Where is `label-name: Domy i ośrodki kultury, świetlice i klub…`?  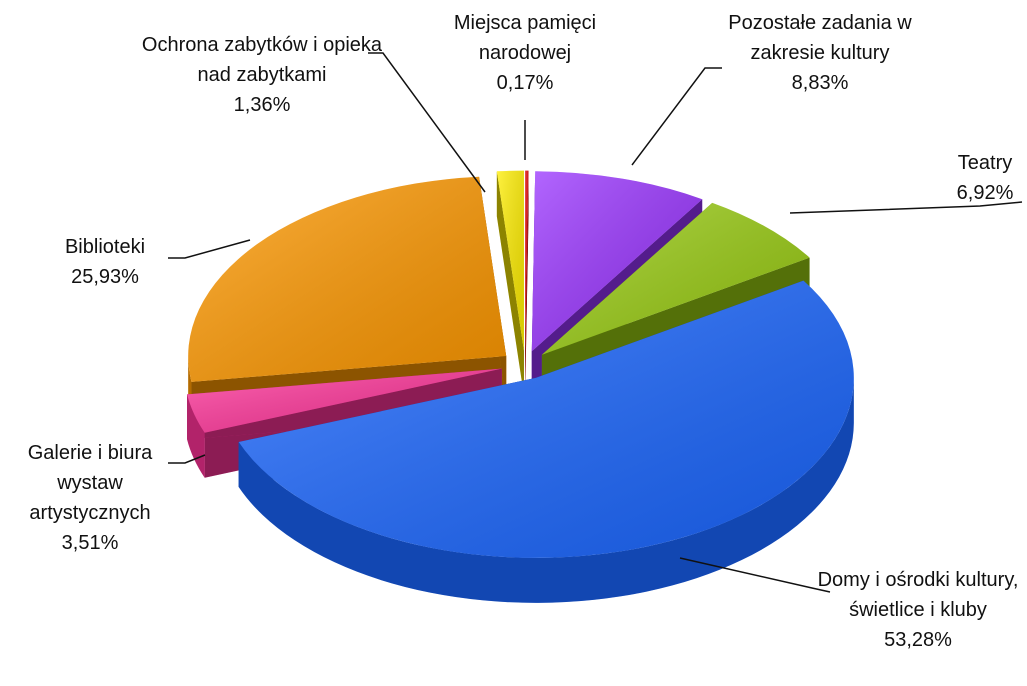
label-name: Domy i ośrodki kultury, świetlice i klub… is located at coordinates (918, 595).